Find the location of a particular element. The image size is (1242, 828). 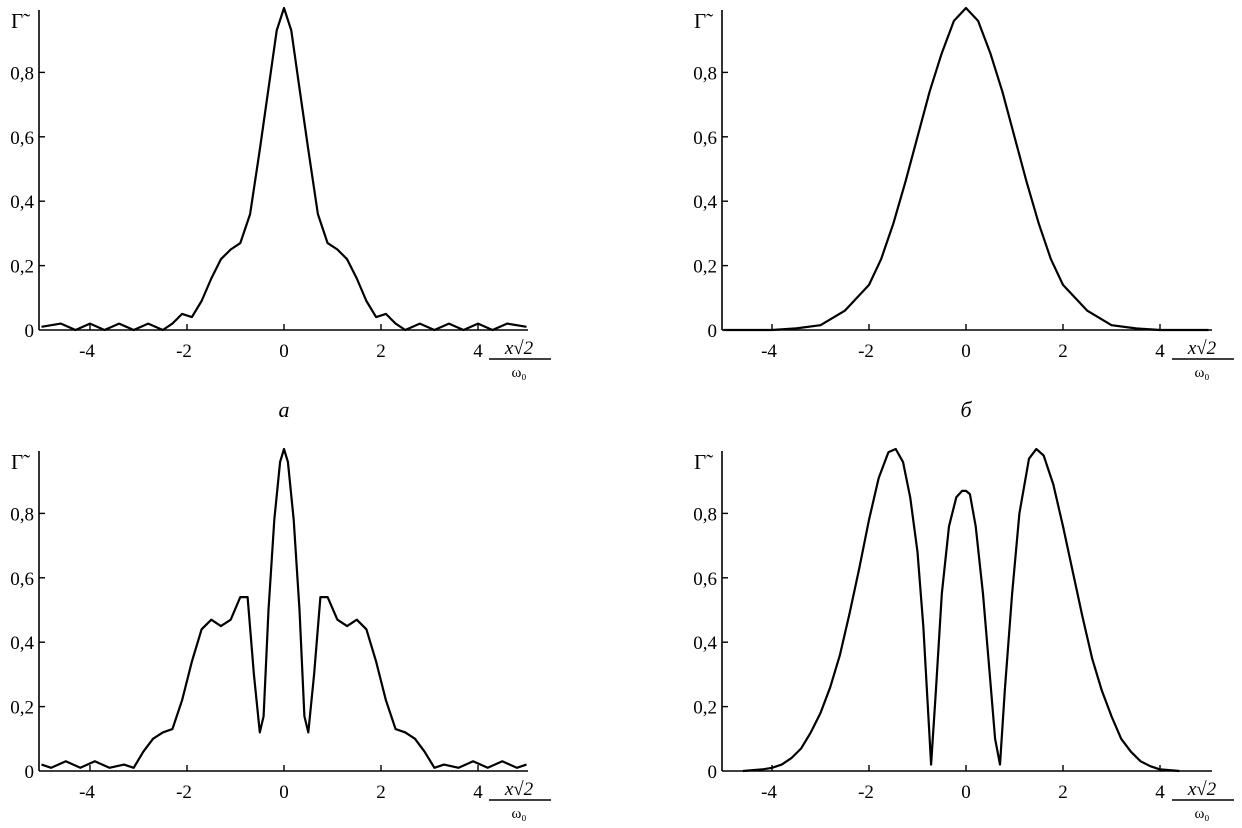

panel-caption: б is located at coordinates (966, 409).